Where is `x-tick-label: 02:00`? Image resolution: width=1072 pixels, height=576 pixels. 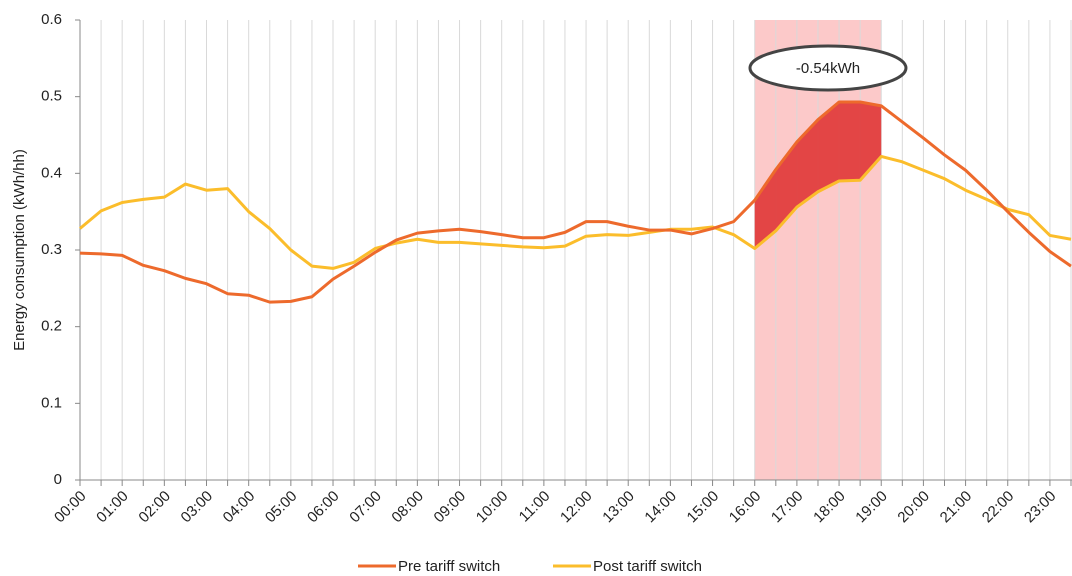
x-tick-label: 02:00 is located at coordinates (154, 507).